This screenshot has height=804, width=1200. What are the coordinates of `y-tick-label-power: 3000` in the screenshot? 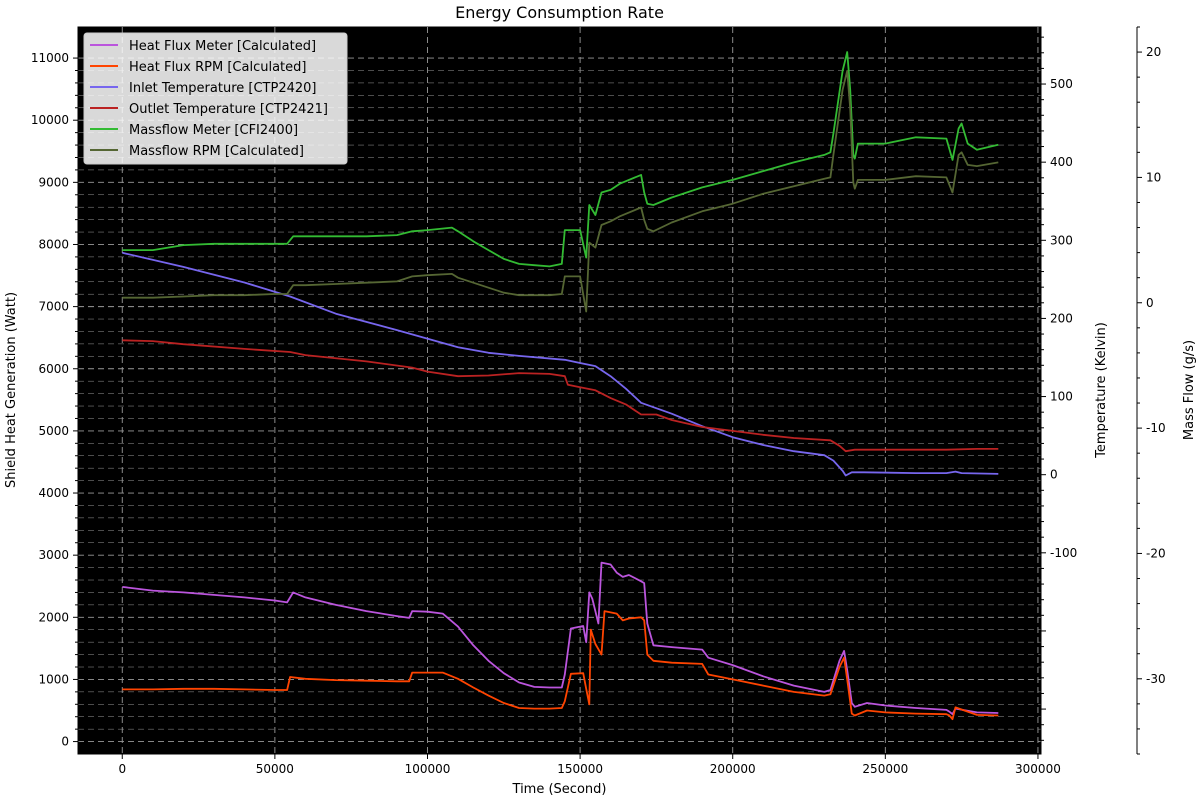 It's located at (53, 555).